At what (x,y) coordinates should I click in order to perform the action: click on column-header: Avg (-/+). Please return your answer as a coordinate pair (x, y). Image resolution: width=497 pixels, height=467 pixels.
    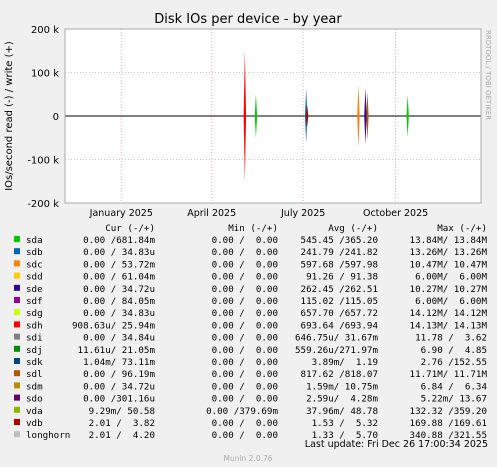
    Looking at the image, I should click on (353, 228).